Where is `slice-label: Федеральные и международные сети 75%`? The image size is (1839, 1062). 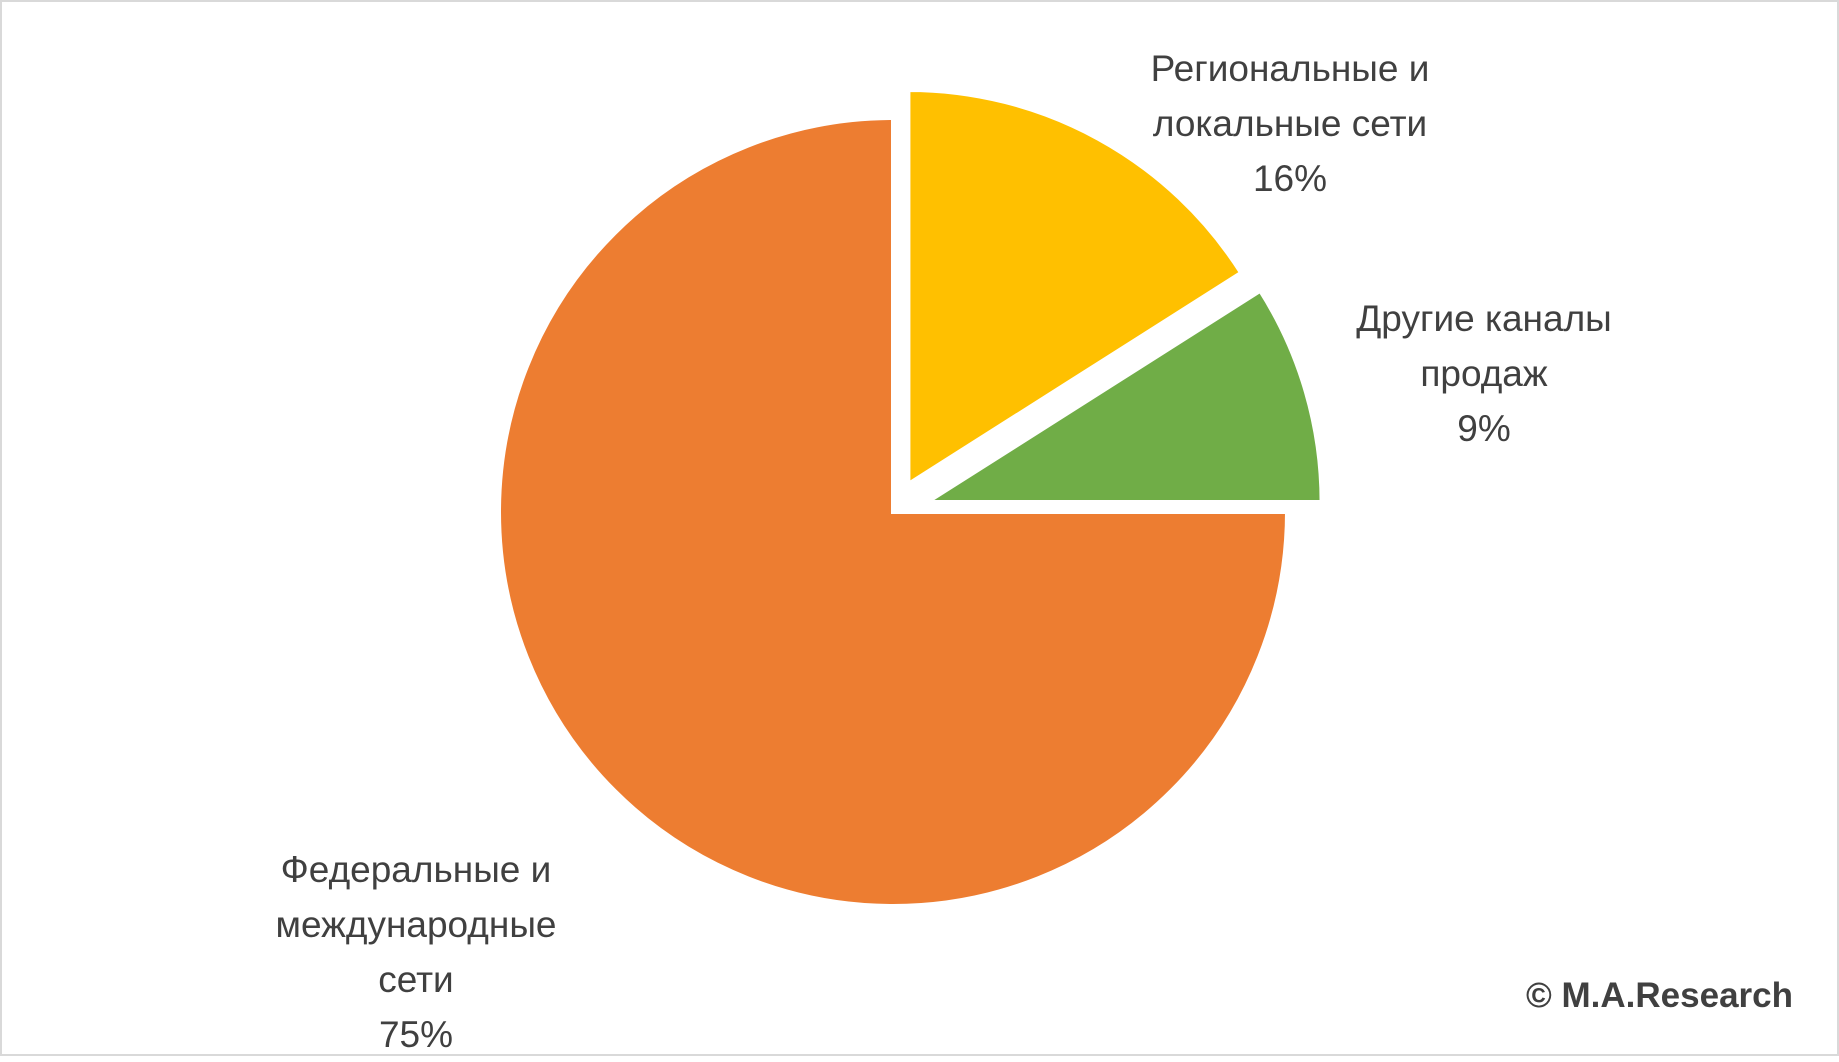
slice-label: Федеральные и международные сети 75% is located at coordinates (416, 952).